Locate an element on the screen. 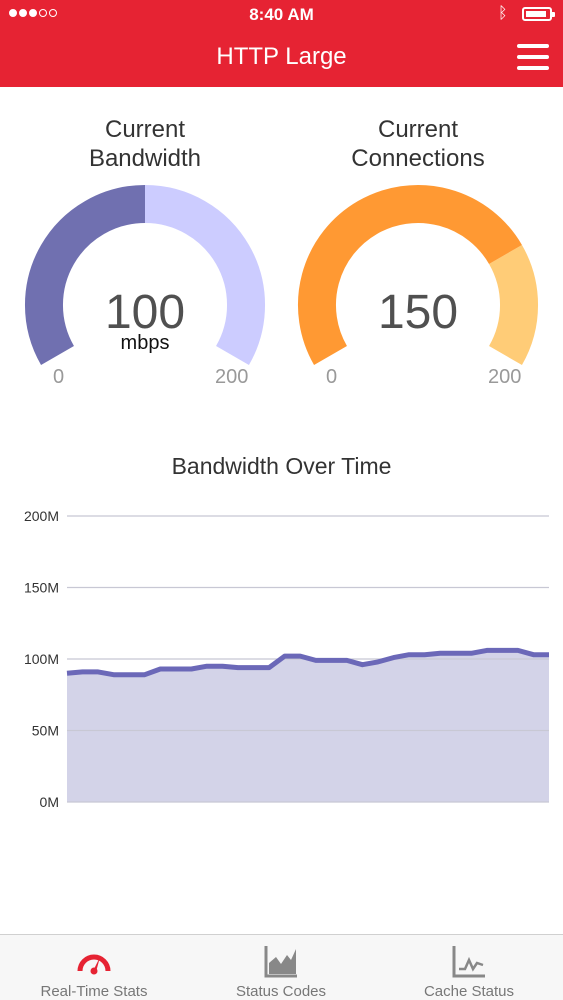 This screenshot has height=1000, width=563. tab-real-time-stats: Real-Time Stats is located at coordinates (94, 967).